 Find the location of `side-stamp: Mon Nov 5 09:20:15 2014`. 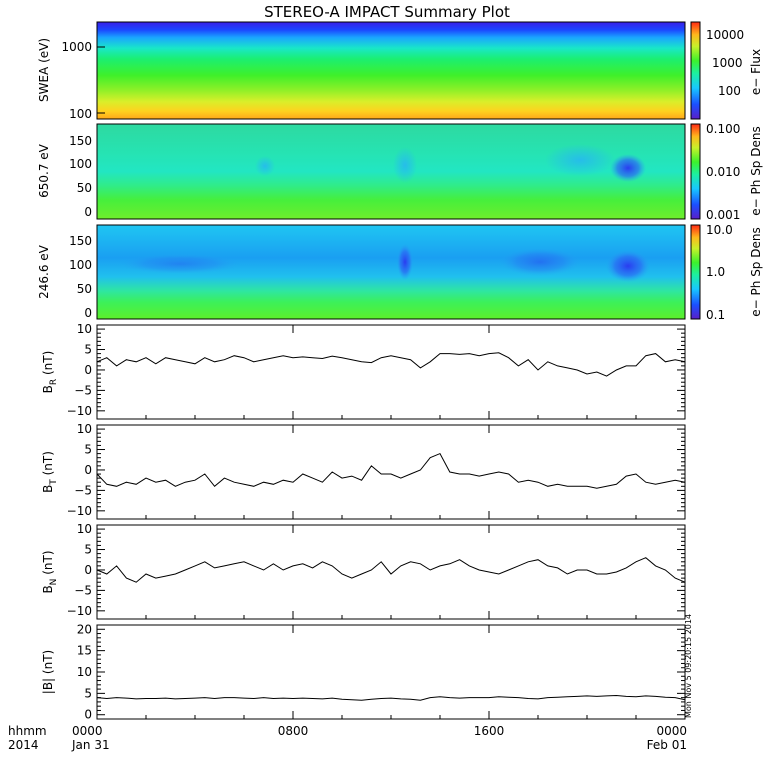

side-stamp: Mon Nov 5 09:20:15 2014 is located at coordinates (688, 666).